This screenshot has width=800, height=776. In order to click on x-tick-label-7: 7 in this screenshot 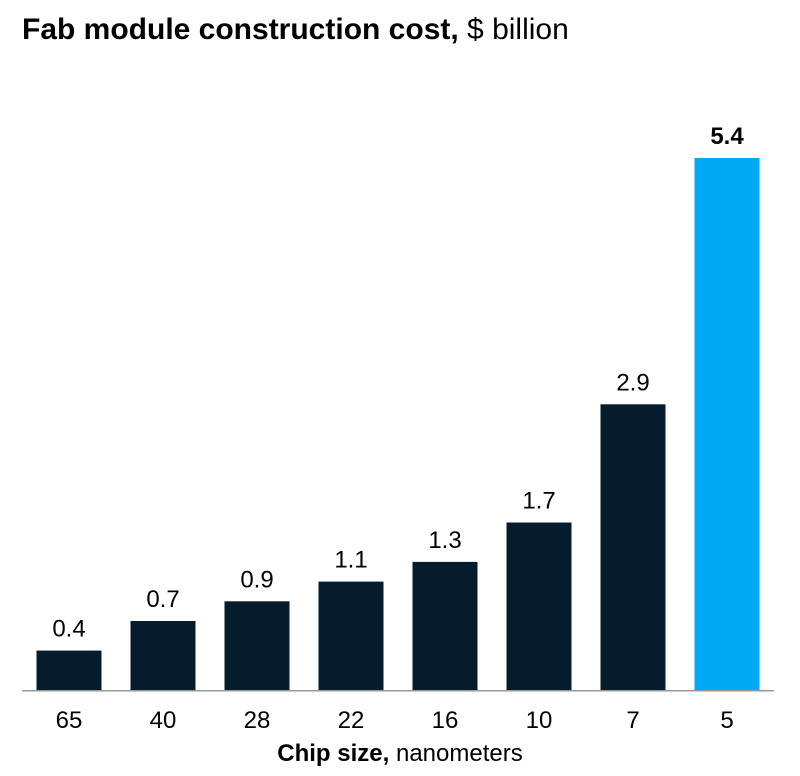, I will do `click(632, 720)`.